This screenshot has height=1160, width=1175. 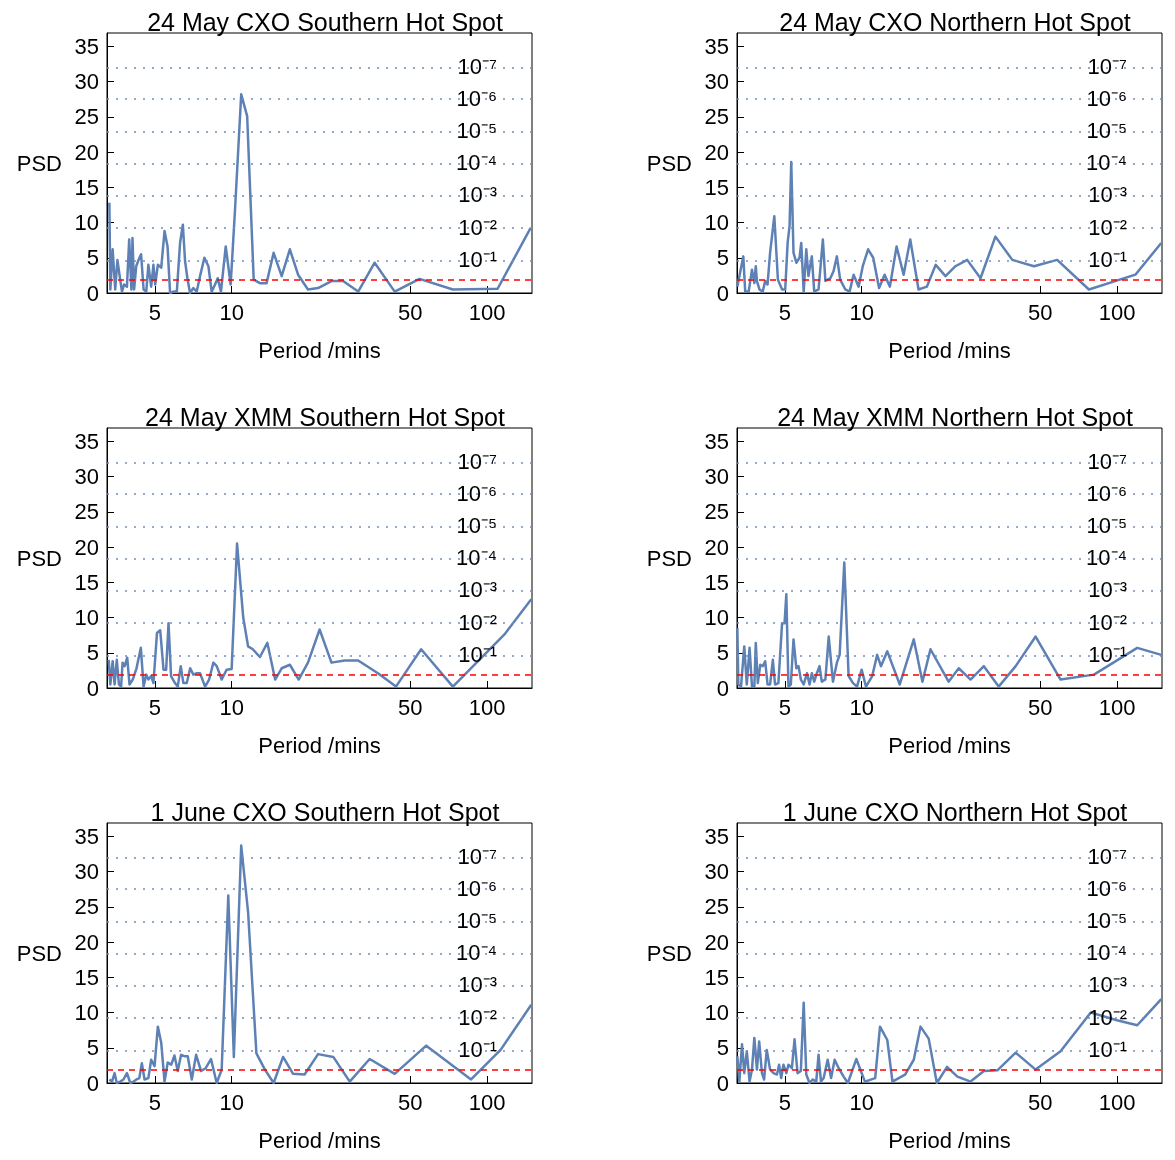 I want to click on chart-title: 1 June CXO Northern Hot Spot, so click(x=955, y=811).